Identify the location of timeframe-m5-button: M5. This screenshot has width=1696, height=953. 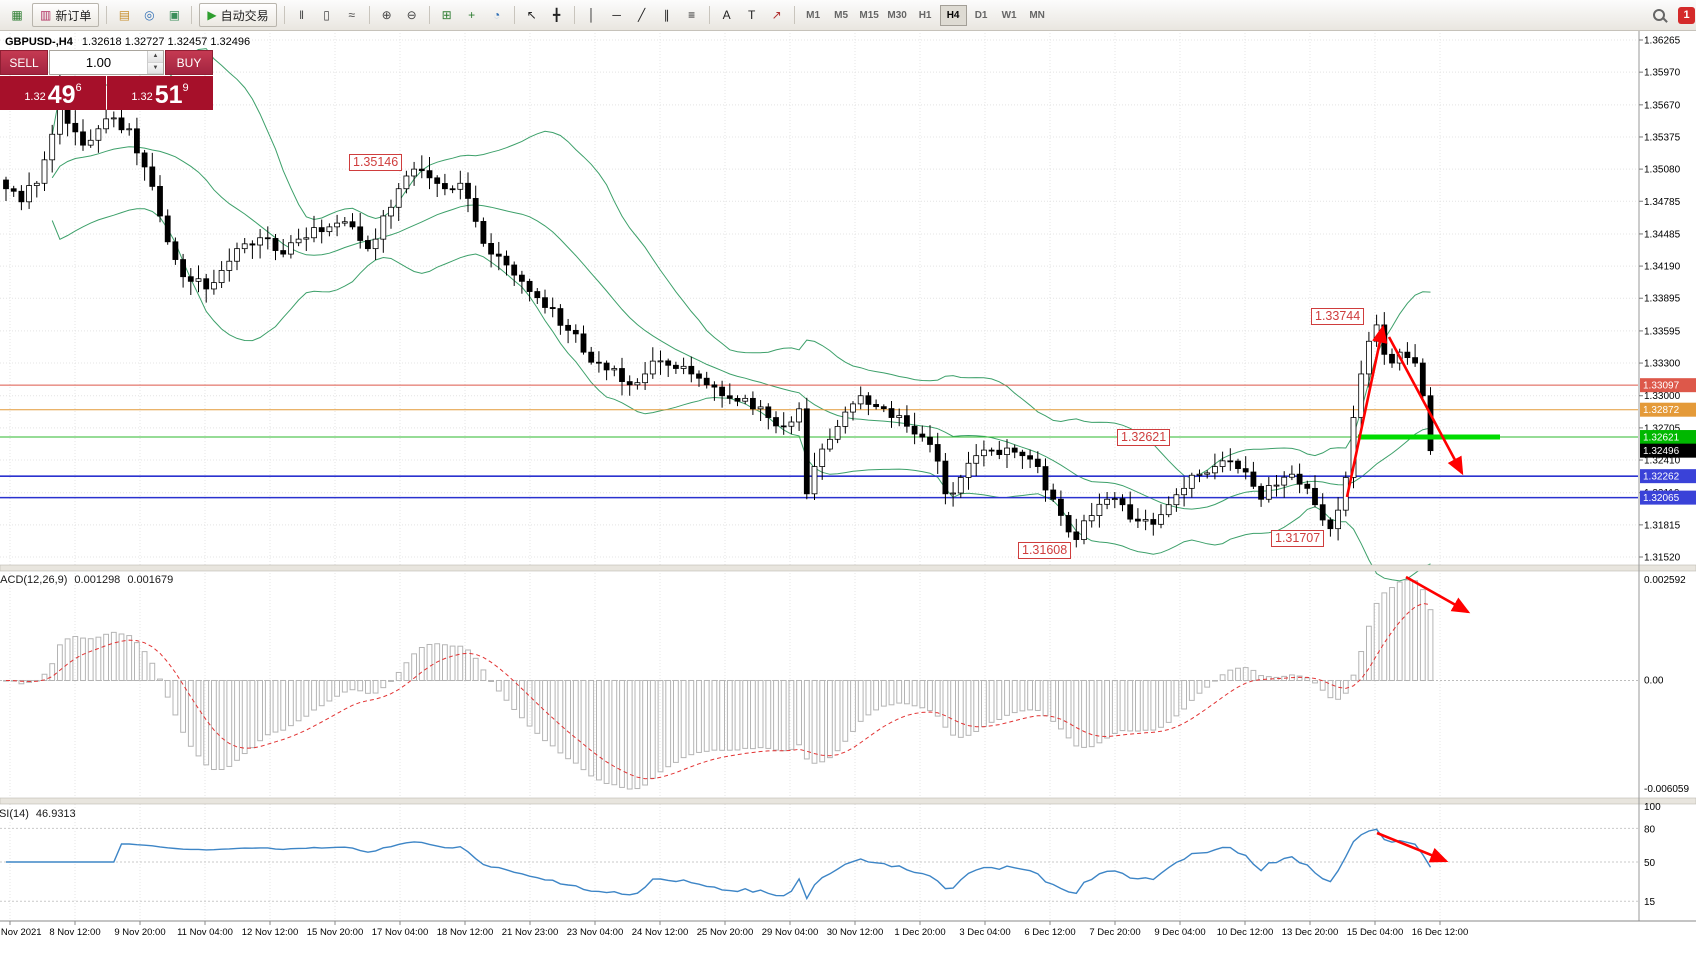
(841, 15).